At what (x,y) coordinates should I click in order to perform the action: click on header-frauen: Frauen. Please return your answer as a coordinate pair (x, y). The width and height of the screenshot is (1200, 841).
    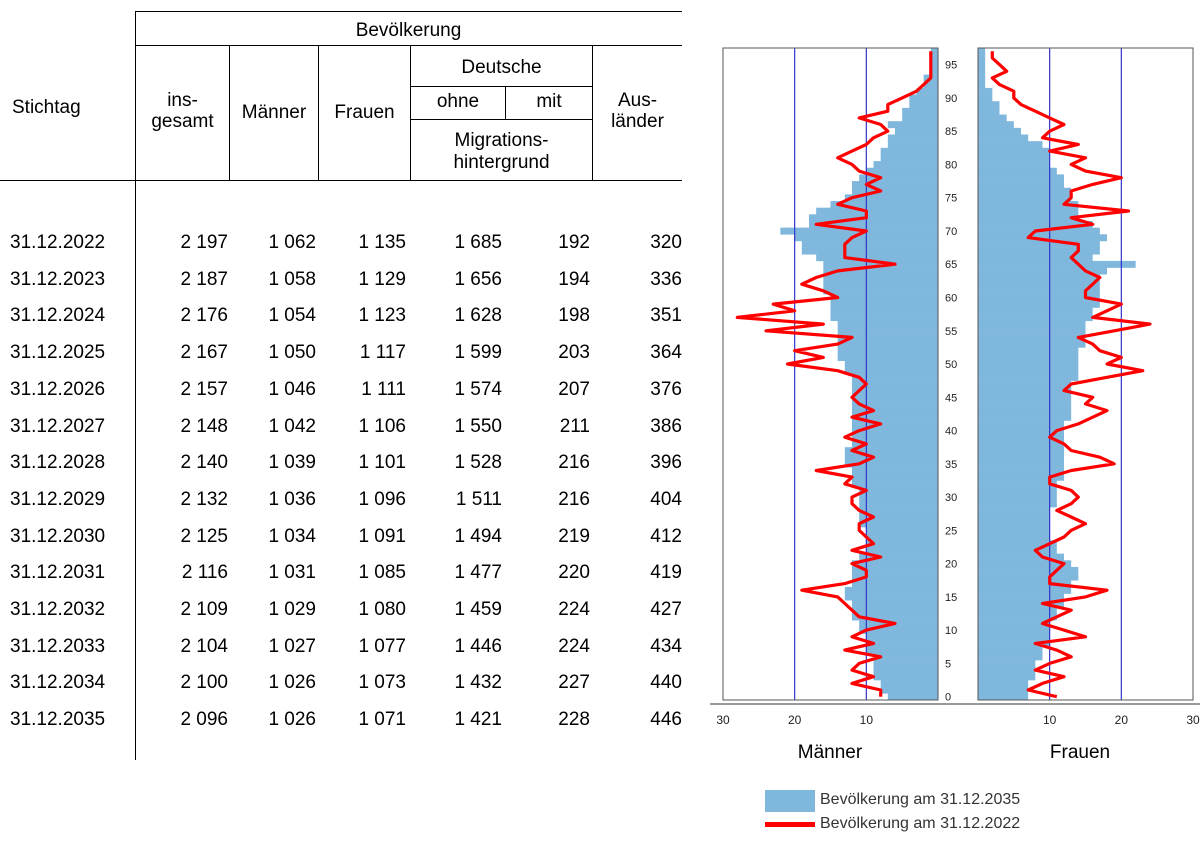
    Looking at the image, I should click on (364, 112).